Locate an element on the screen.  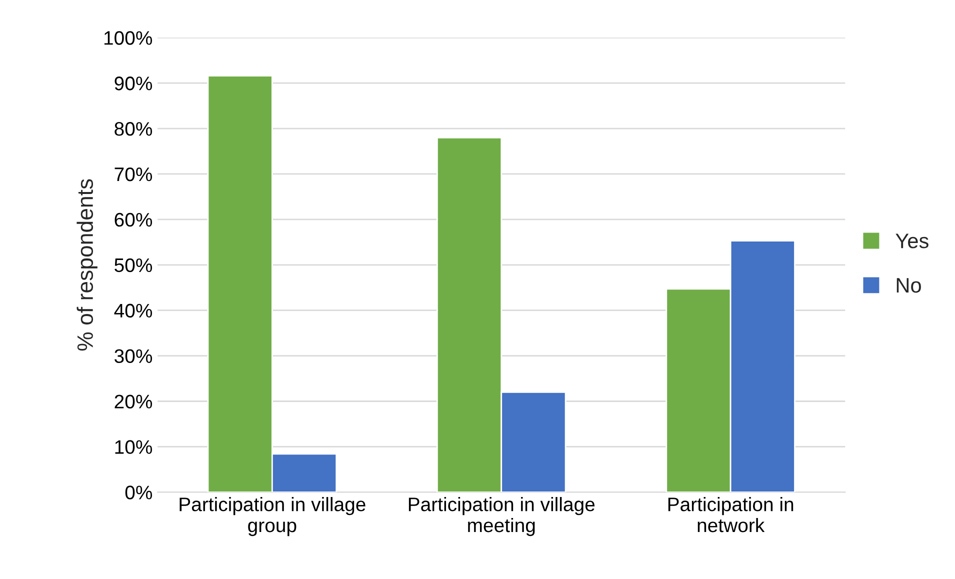
y-tick-label: 60% is located at coordinates (133, 219).